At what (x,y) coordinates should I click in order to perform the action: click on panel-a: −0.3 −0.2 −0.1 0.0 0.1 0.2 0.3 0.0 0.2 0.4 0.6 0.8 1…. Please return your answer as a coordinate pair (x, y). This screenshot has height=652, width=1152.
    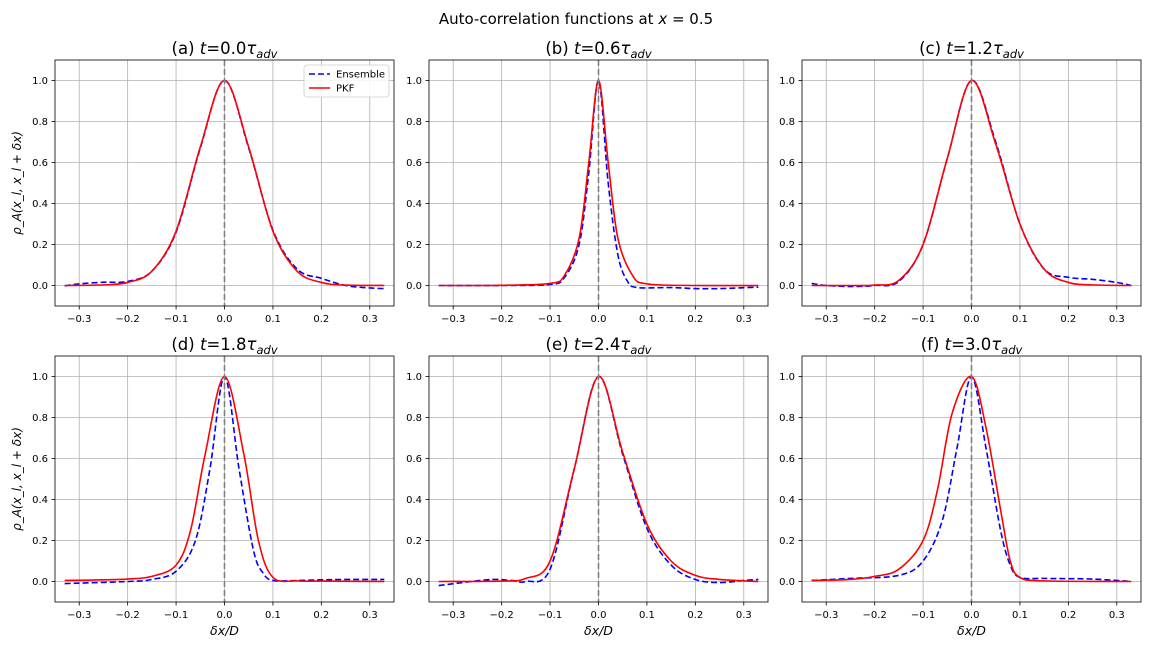
    Looking at the image, I should click on (202, 182).